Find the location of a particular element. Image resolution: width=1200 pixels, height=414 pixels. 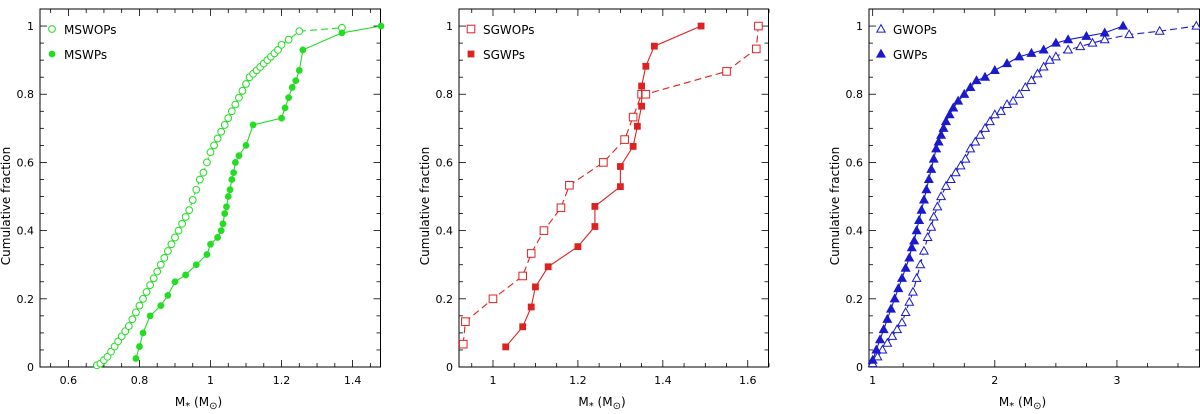

legend-marker-sgwops is located at coordinates (471, 29).